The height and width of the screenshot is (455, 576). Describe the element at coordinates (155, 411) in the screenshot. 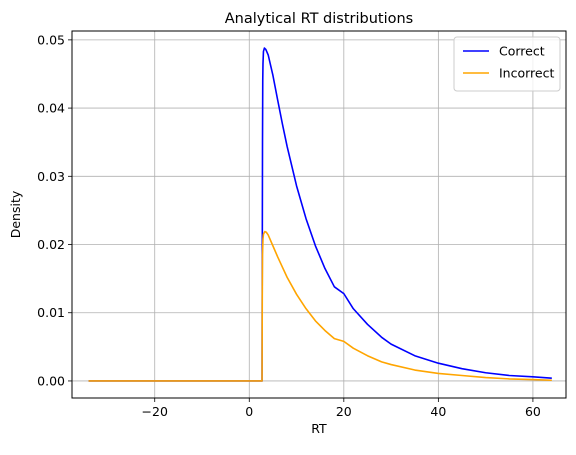

I see `x-tick-label: −20` at that location.